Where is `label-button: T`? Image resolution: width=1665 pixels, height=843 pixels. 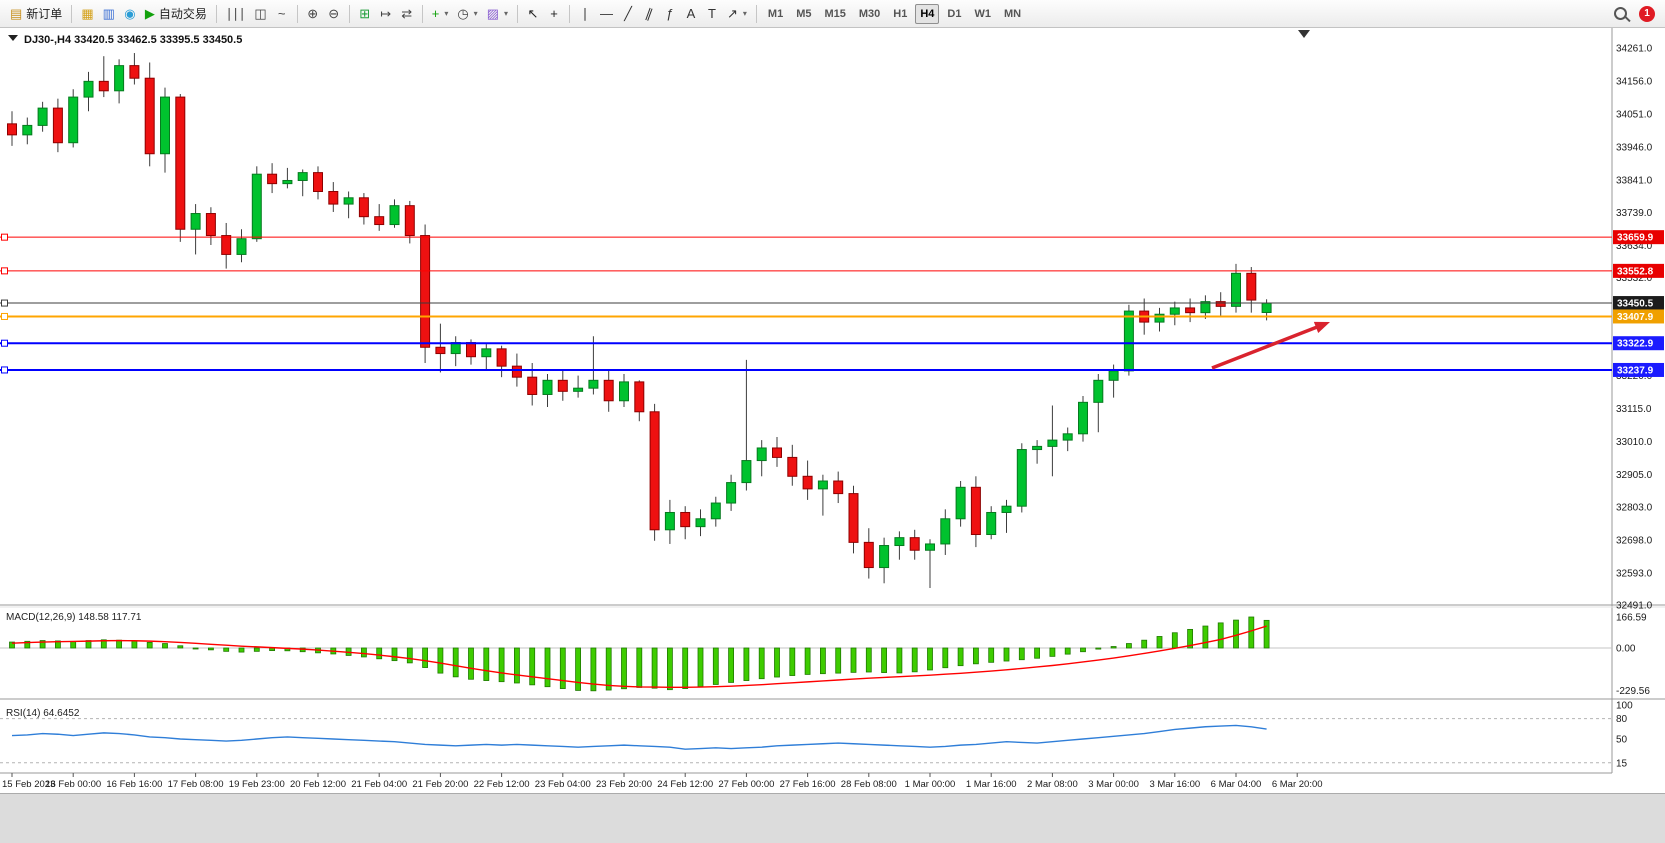
label-button: T is located at coordinates (712, 14).